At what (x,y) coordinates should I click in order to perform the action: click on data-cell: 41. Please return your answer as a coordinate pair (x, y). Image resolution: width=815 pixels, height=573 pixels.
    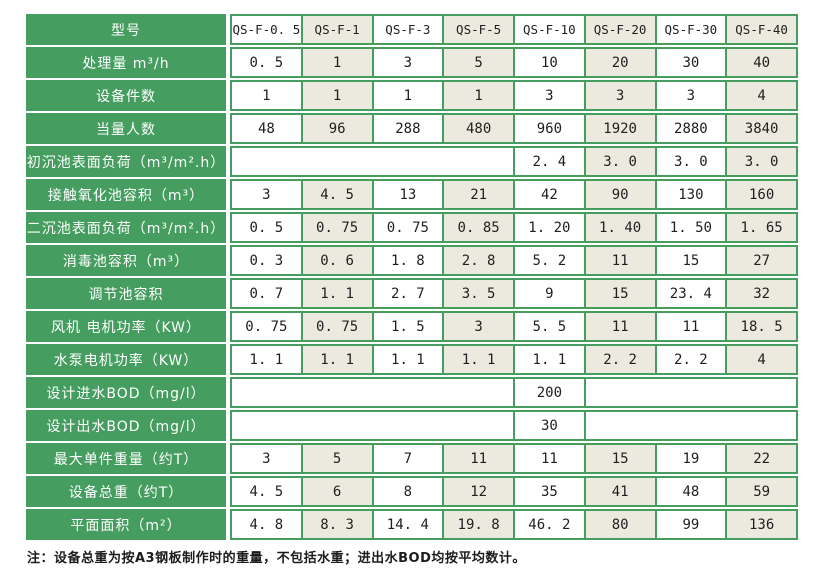
    Looking at the image, I should click on (620, 491).